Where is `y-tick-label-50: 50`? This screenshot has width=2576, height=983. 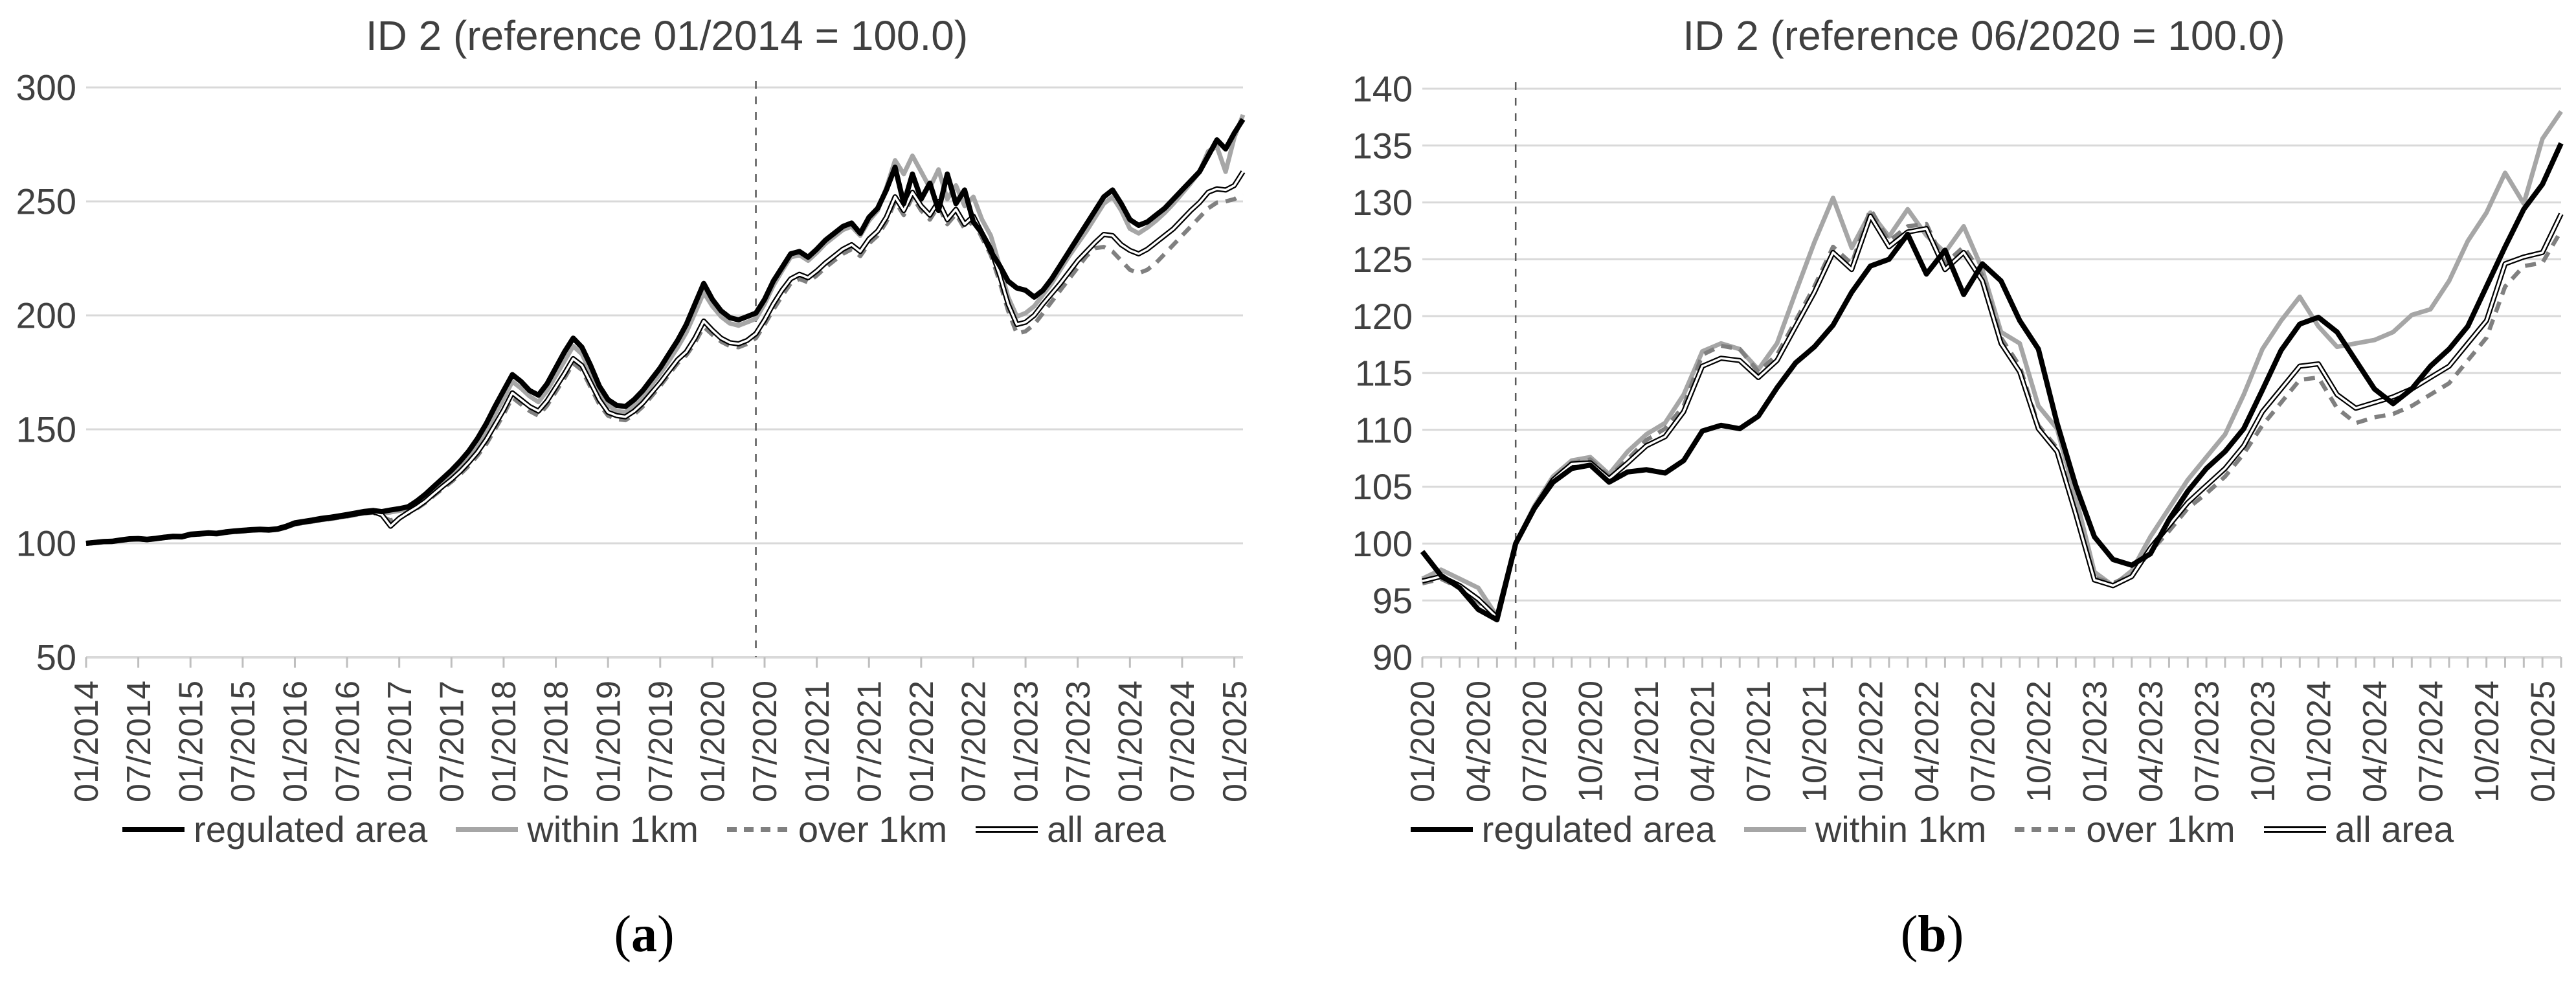 y-tick-label-50: 50 is located at coordinates (56, 657).